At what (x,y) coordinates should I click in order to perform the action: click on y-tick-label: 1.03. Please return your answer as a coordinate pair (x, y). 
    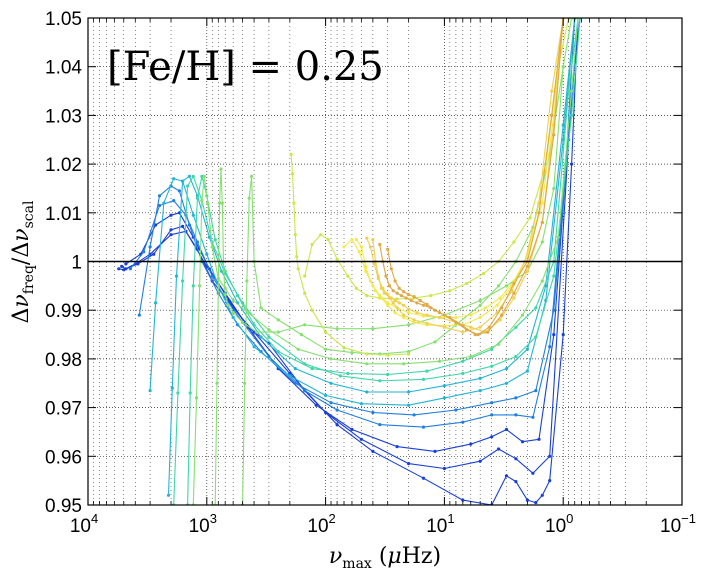
    Looking at the image, I should click on (63, 116).